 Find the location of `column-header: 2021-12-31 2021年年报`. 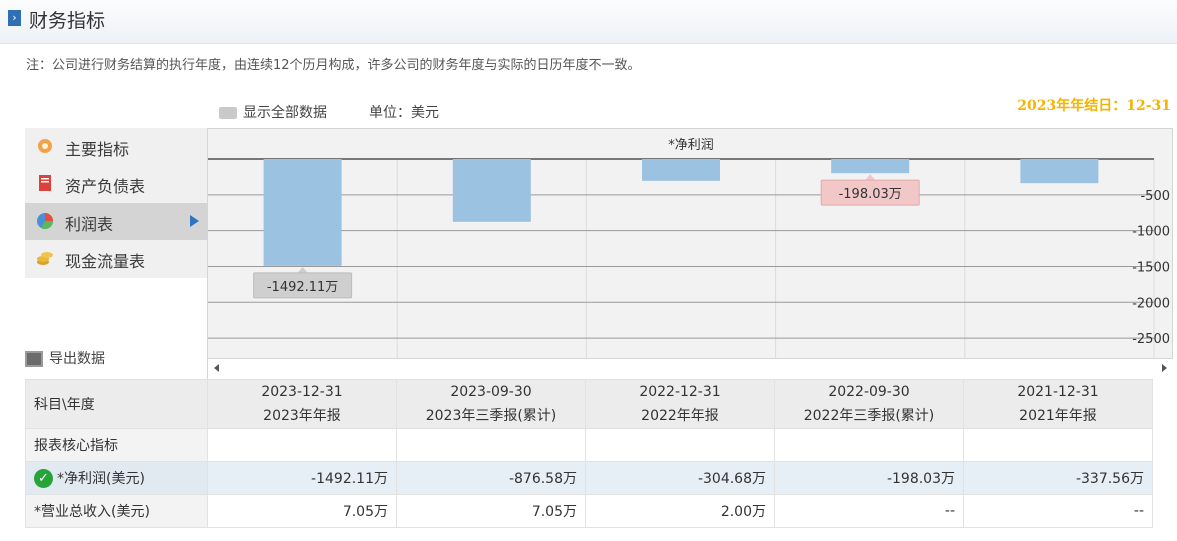

column-header: 2021-12-31 2021年年报 is located at coordinates (1058, 404).